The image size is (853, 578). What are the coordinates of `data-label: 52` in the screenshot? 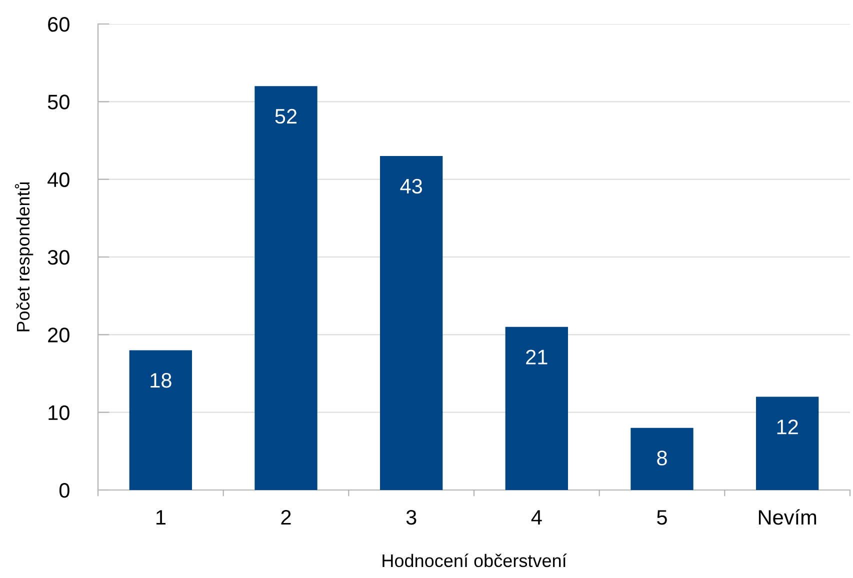 It's located at (286, 116).